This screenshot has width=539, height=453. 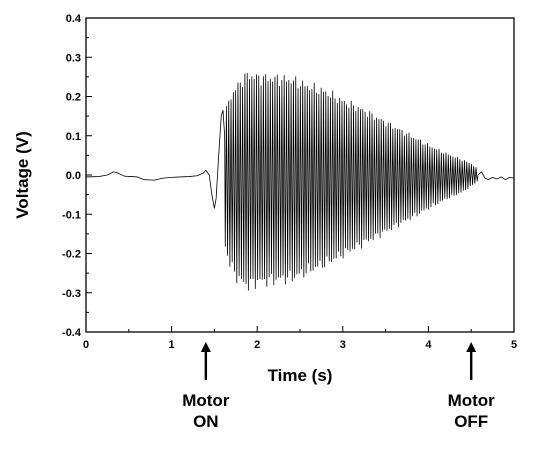 What do you see at coordinates (71, 294) in the screenshot?
I see `y-tick-label: -0.3` at bounding box center [71, 294].